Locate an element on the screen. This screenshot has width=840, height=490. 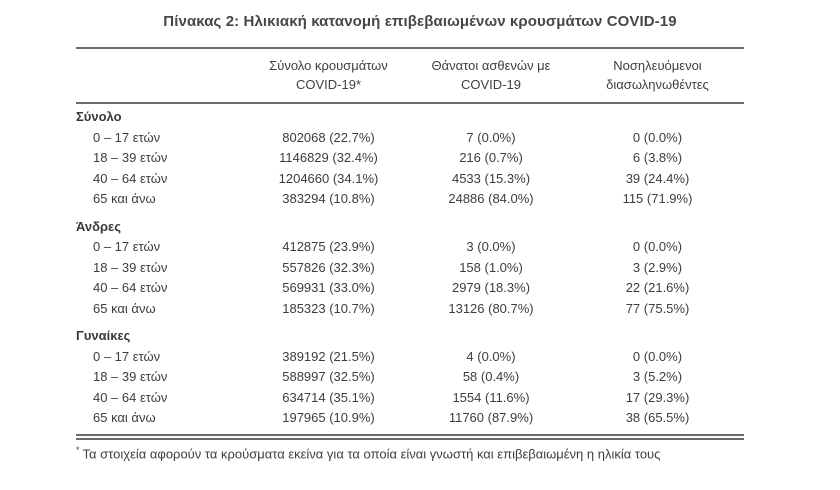
header-deaths-line1: Θάνατοι ασθενών με is located at coordinates (491, 65).